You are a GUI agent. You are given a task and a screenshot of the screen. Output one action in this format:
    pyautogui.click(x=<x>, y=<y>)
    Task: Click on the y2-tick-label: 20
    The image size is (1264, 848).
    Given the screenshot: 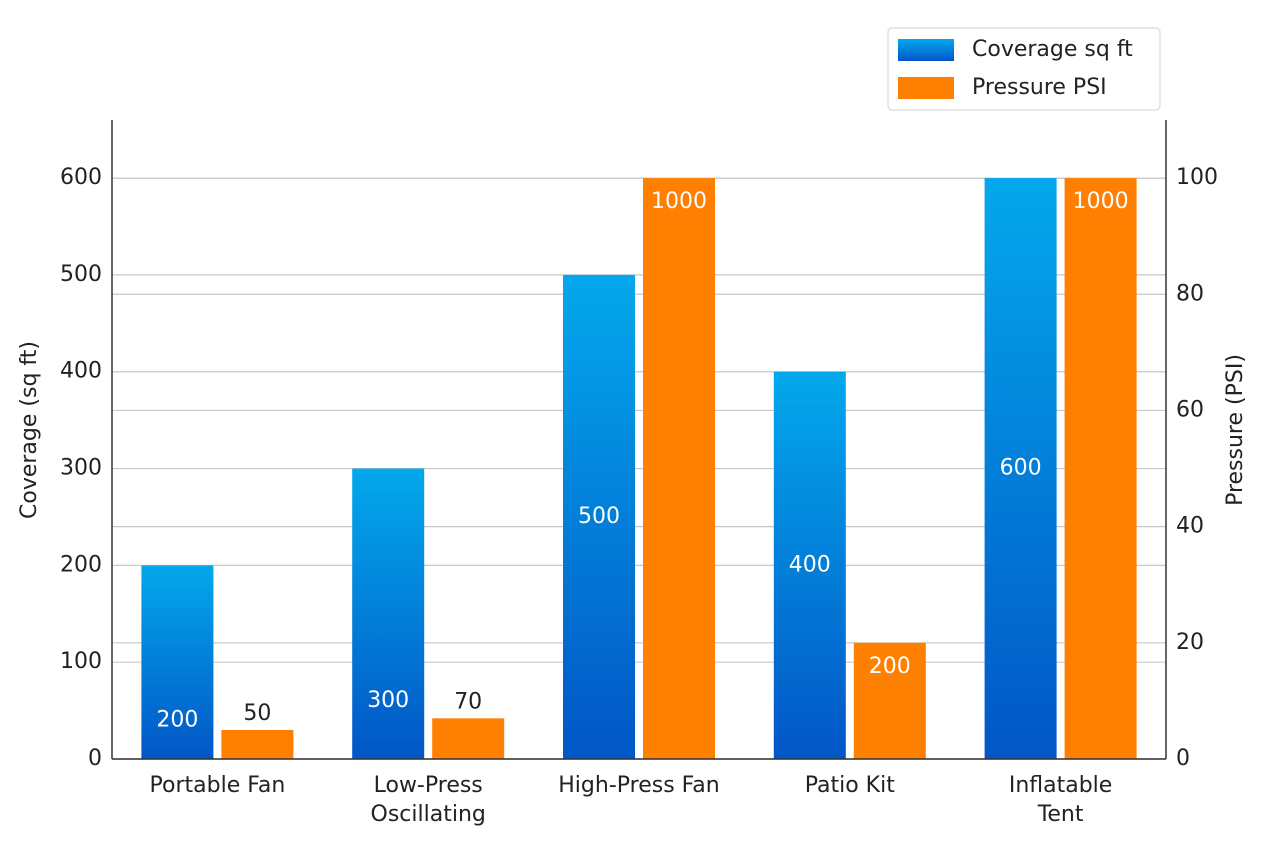 What is the action you would take?
    pyautogui.click(x=1190, y=642)
    